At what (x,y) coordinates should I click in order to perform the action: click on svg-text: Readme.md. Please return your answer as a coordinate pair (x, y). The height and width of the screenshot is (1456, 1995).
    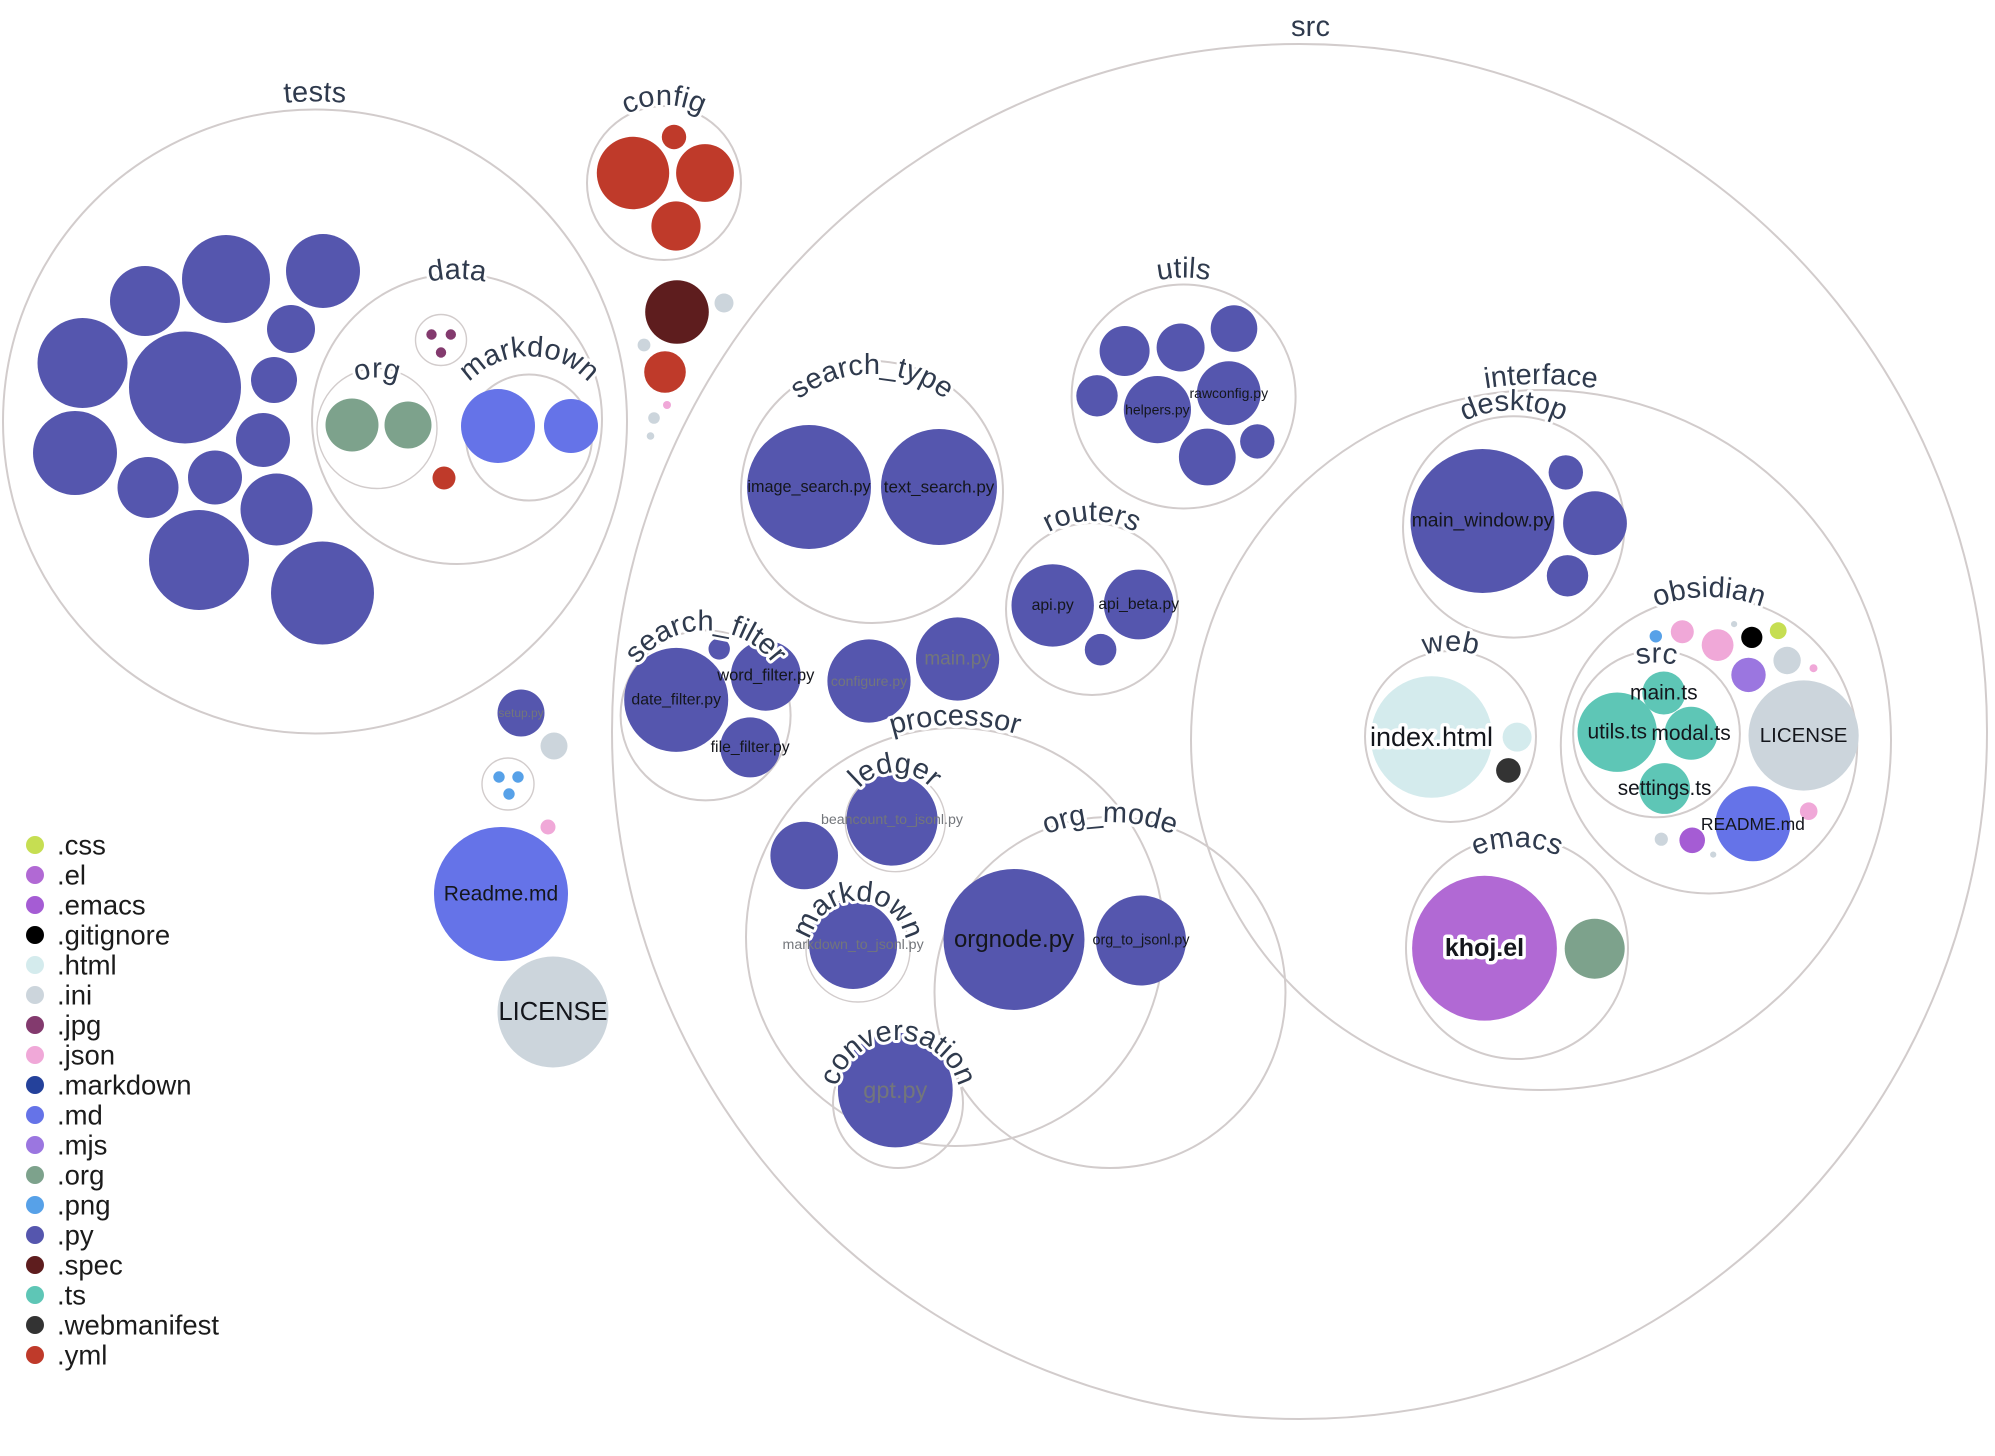
    Looking at the image, I should click on (501, 894).